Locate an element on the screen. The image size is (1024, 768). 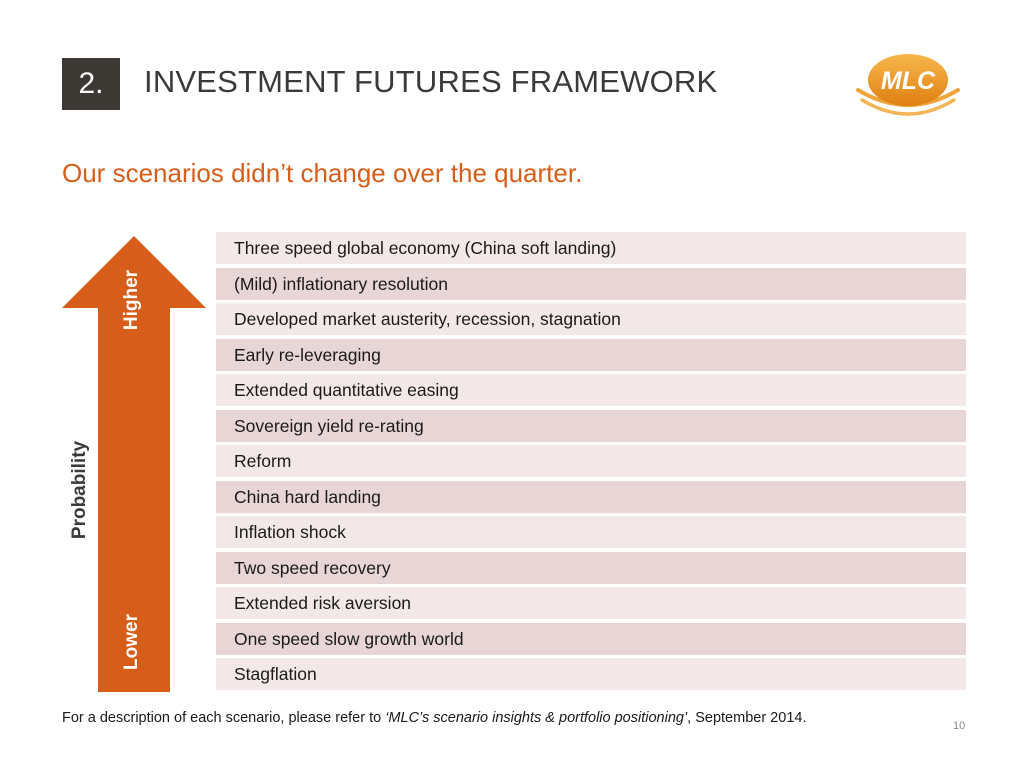
higher-label: Higher is located at coordinates (131, 300).